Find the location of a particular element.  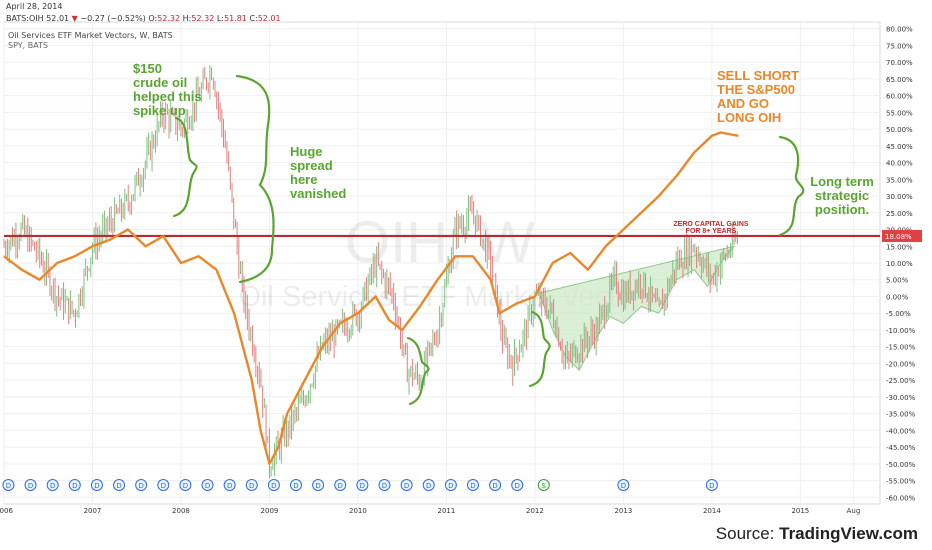

y-tick-label: -60.00% is located at coordinates (901, 498).